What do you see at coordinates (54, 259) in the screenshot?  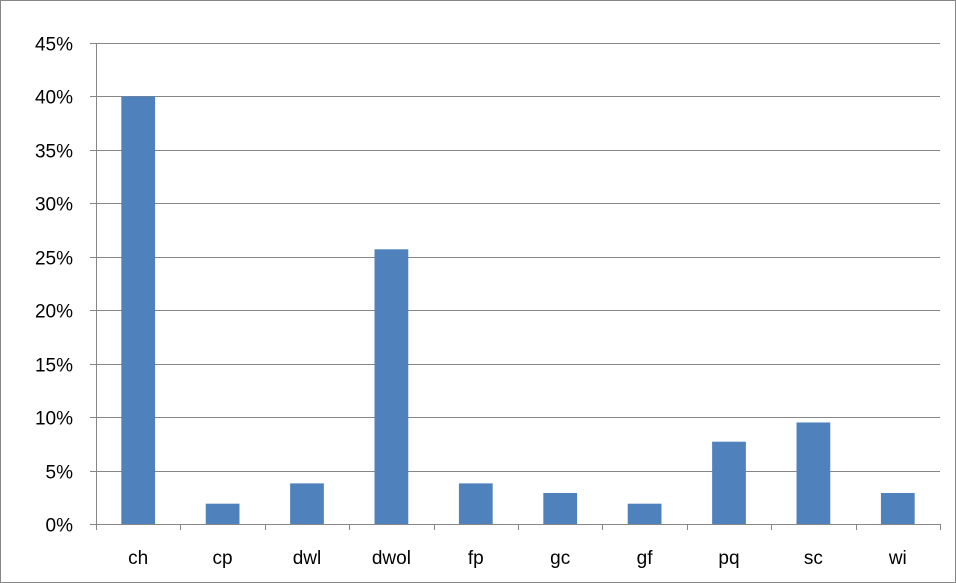 I see `y-tick-label: 25%` at bounding box center [54, 259].